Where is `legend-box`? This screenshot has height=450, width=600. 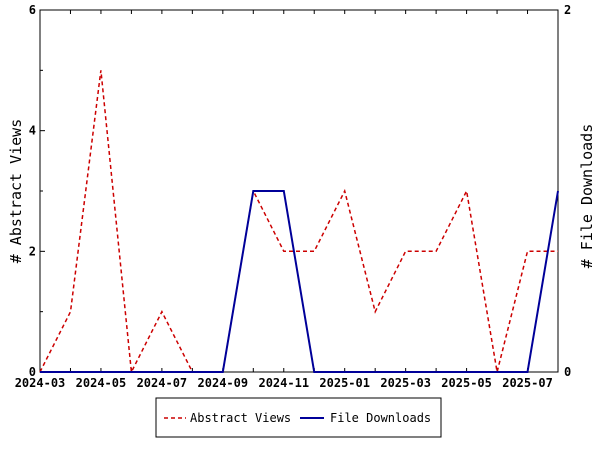 legend-box is located at coordinates (298, 417).